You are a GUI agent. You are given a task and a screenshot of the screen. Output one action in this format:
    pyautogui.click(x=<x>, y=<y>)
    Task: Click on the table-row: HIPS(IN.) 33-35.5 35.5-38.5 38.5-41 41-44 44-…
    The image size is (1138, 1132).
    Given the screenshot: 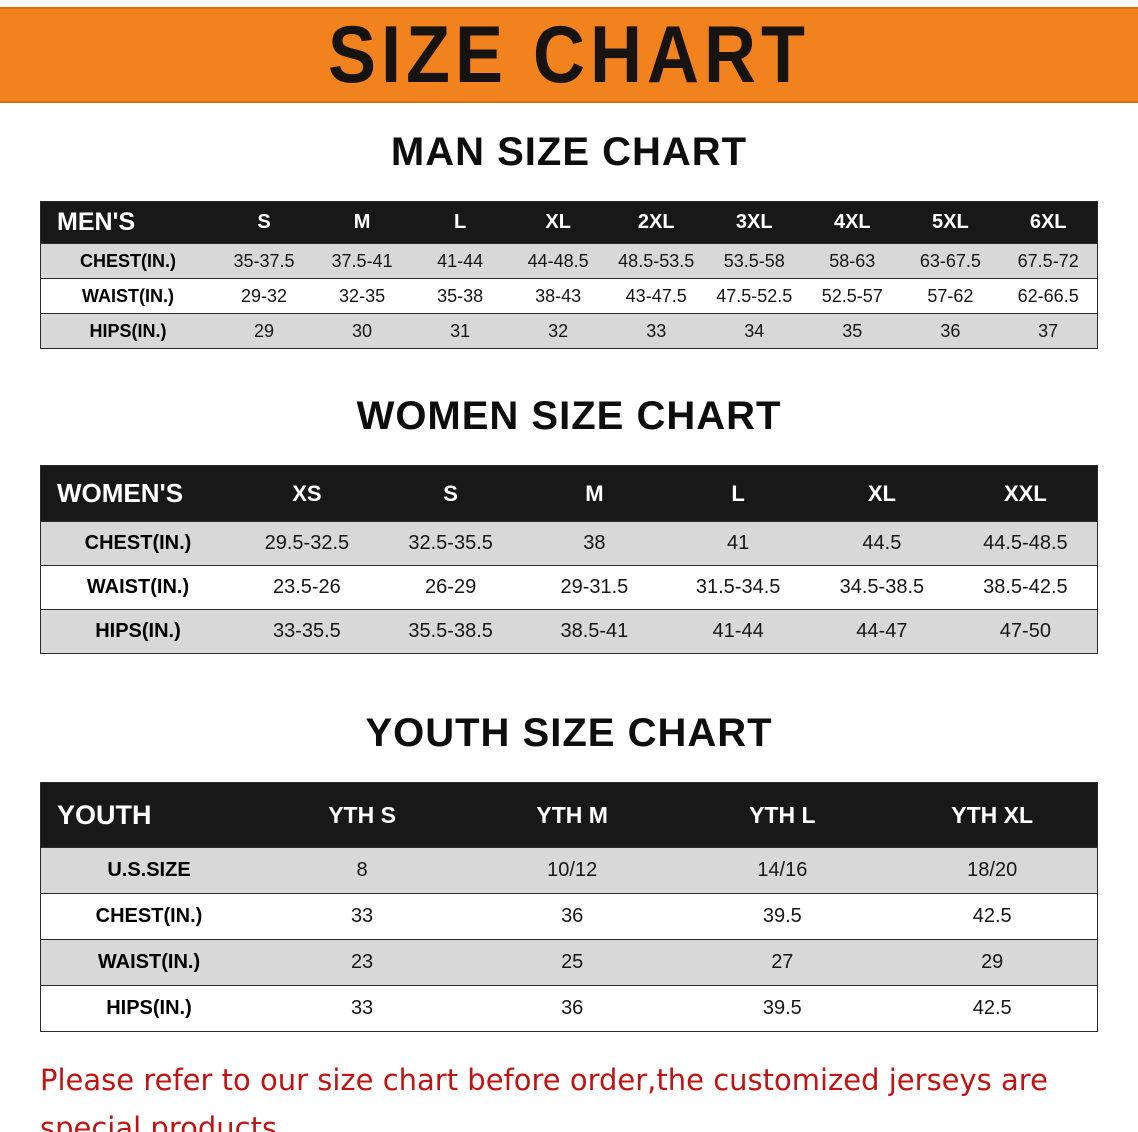 What is the action you would take?
    pyautogui.click(x=569, y=631)
    